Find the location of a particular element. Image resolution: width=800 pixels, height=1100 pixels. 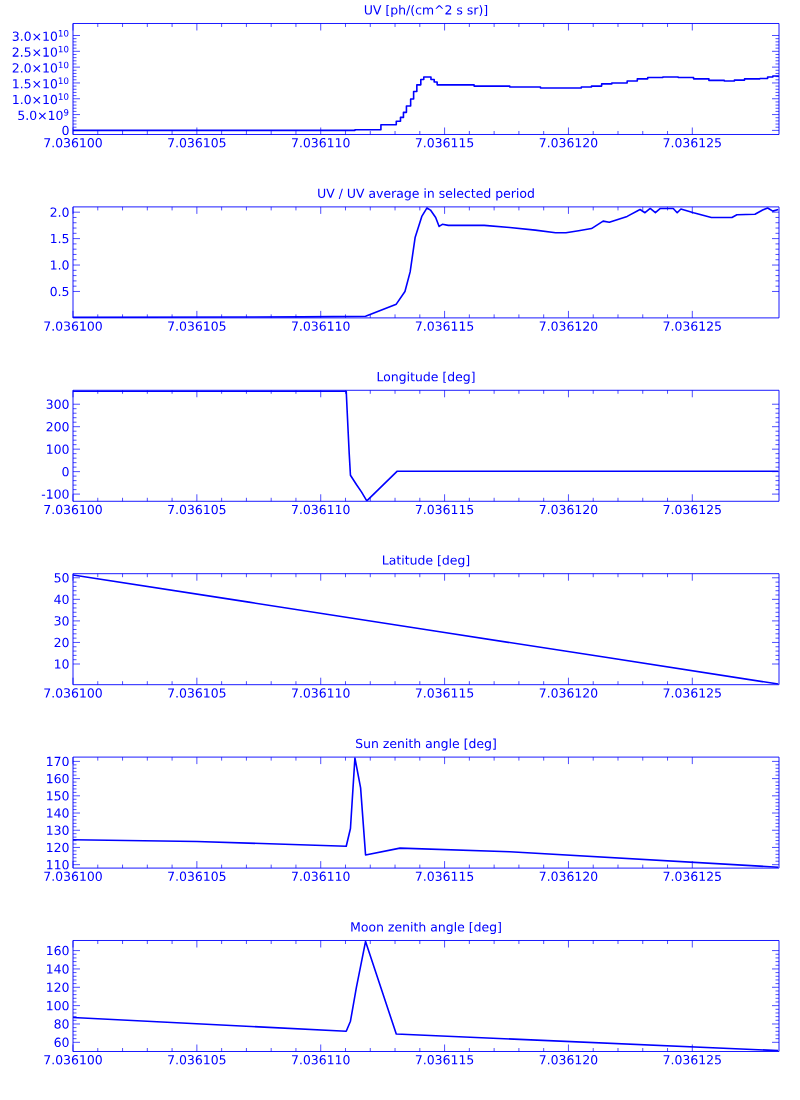

y-tick-label: 80 is located at coordinates (61, 1024).